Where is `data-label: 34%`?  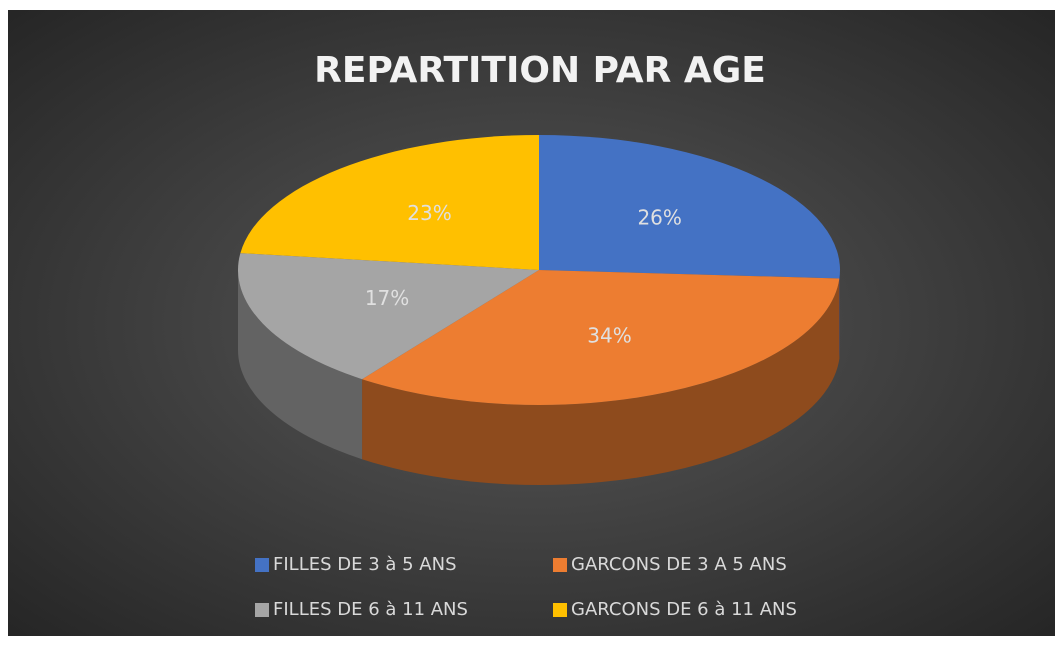
data-label: 34% is located at coordinates (609, 336).